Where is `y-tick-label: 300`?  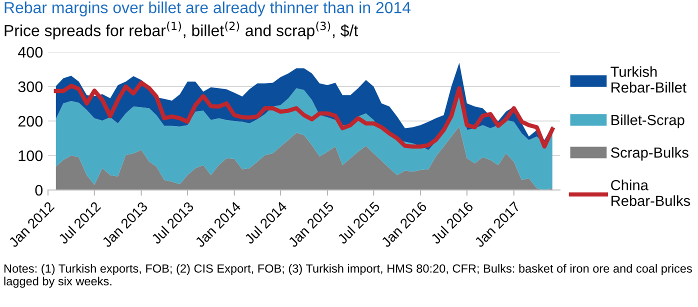 y-tick-label: 300 is located at coordinates (30, 86).